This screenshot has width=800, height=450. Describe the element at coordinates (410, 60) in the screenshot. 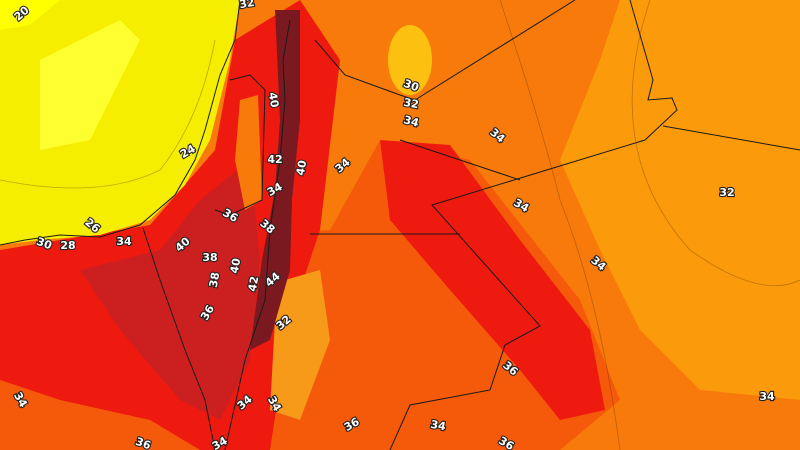

I see `region-yellow-hill` at that location.